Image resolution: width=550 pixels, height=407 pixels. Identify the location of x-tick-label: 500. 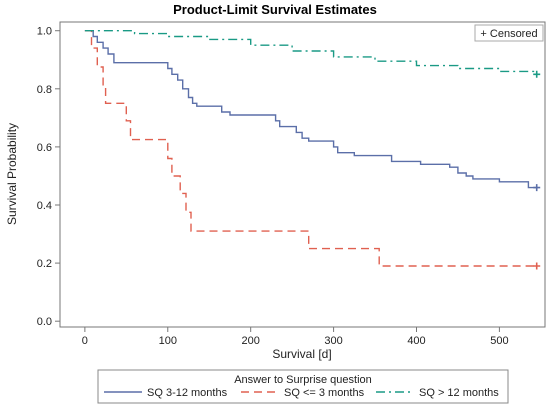
(499, 341).